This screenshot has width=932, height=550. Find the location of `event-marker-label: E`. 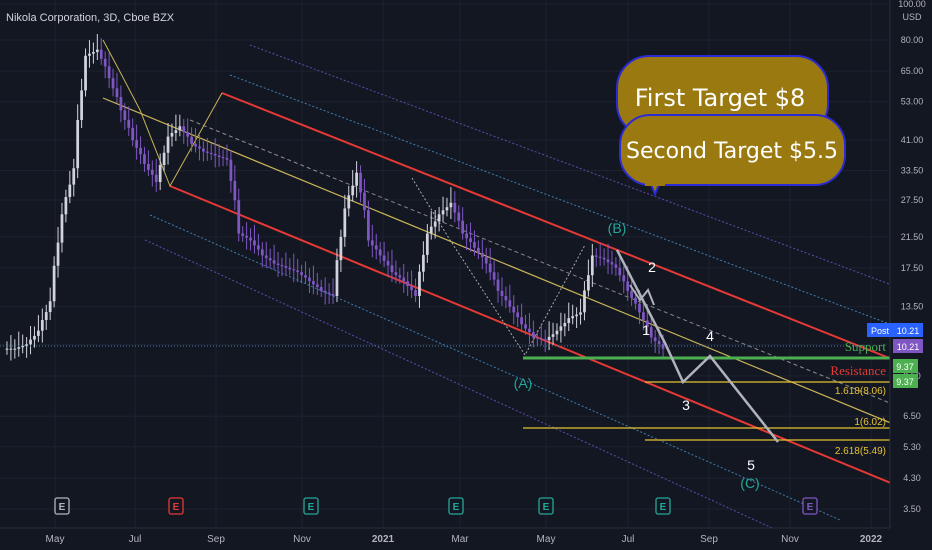

event-marker-label: E is located at coordinates (311, 507).